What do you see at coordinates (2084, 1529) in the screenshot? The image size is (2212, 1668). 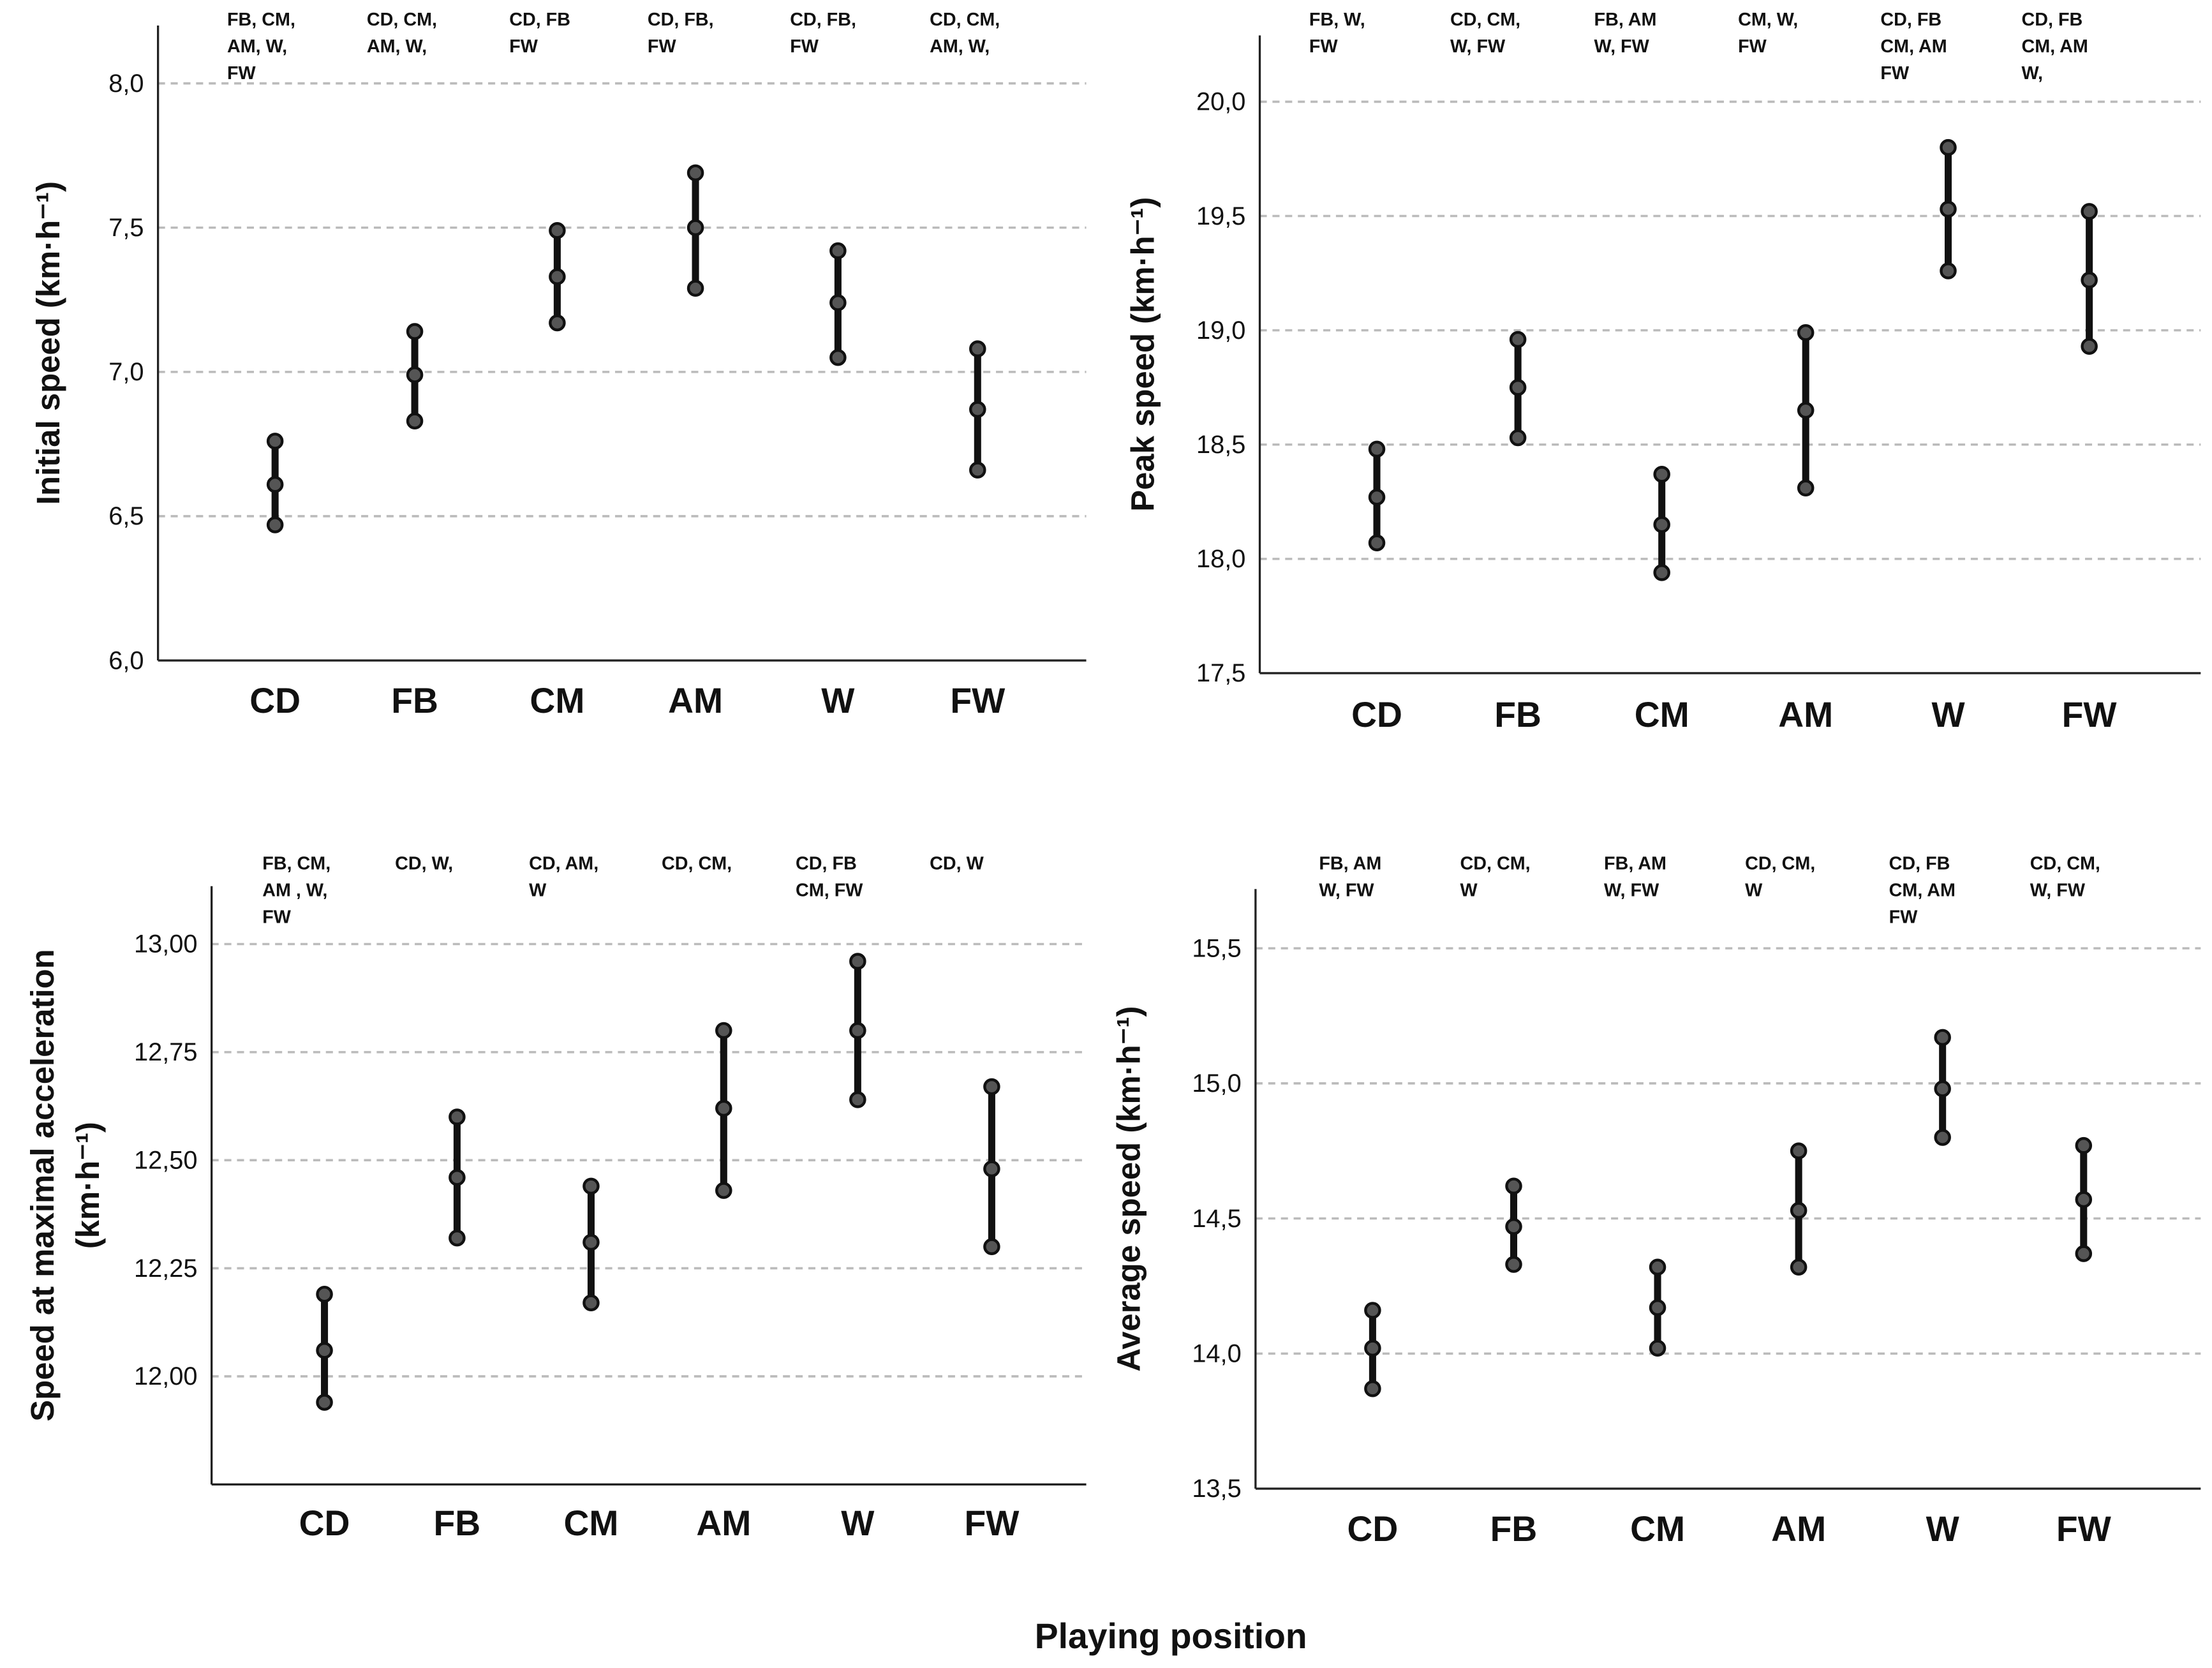 I see `x-tick-label: FW` at bounding box center [2084, 1529].